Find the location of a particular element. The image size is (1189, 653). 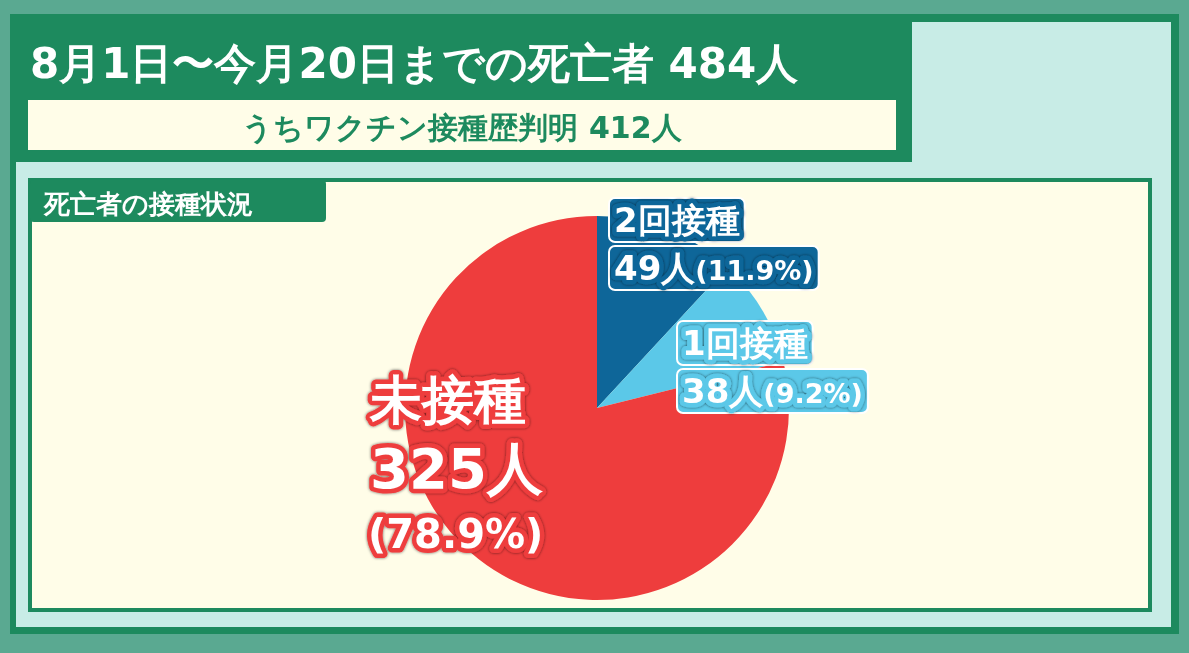

slice-label: 2回接種 is located at coordinates (677, 220).